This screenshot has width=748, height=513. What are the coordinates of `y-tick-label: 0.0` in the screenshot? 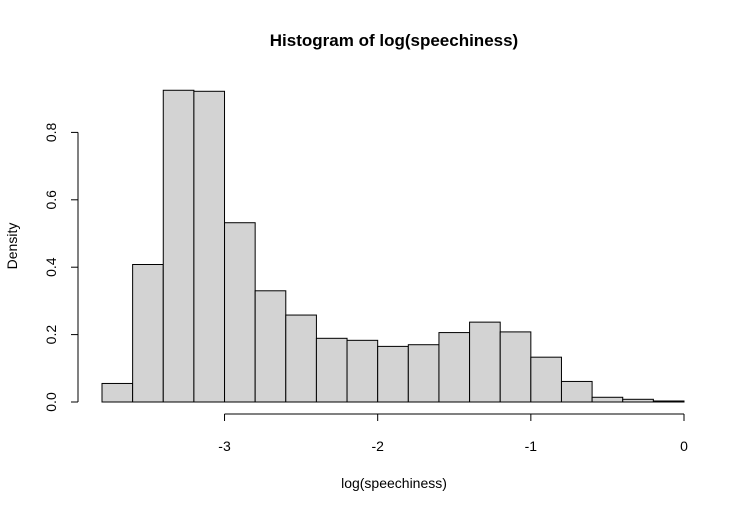 It's located at (51, 402).